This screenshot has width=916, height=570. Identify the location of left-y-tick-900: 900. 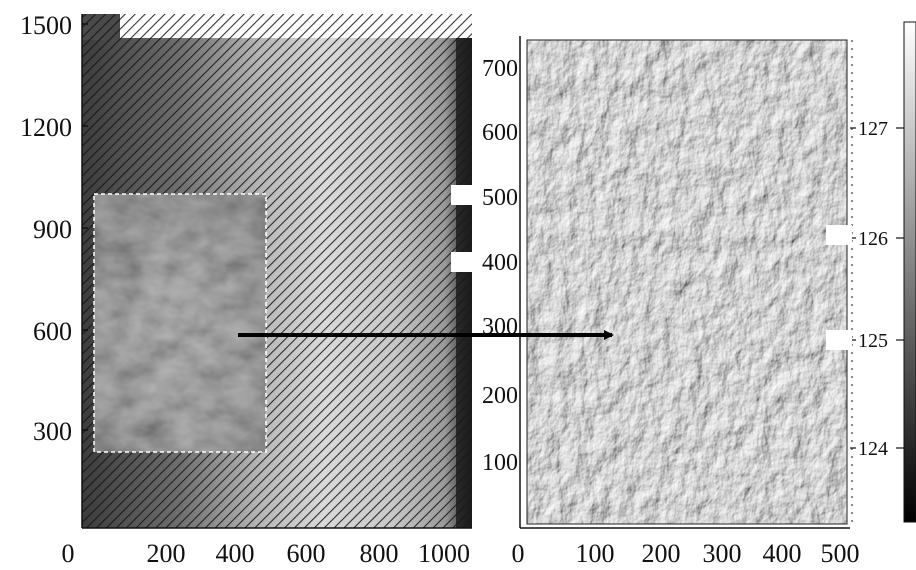
(52, 229).